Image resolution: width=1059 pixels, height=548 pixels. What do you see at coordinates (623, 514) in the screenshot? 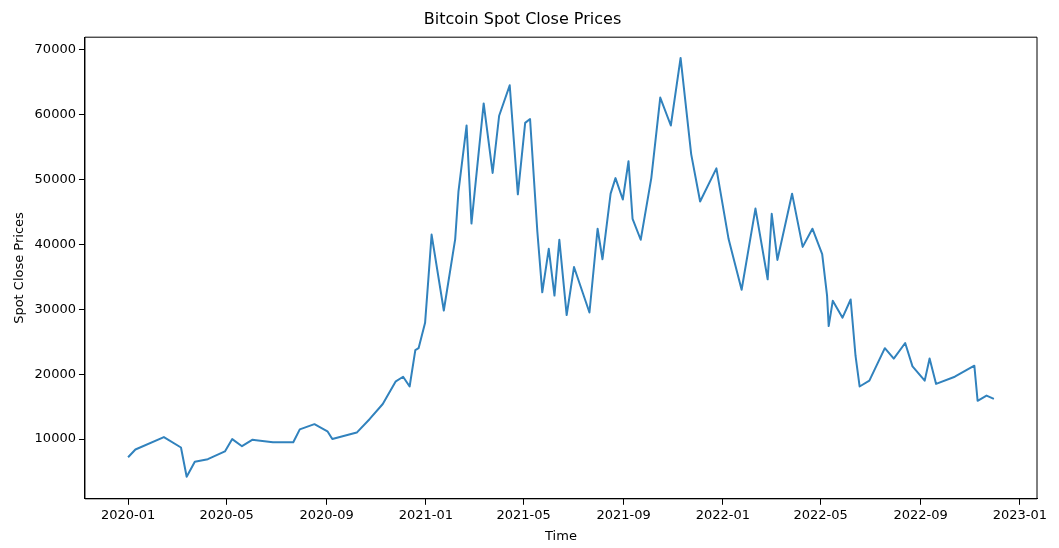
I see `x-tick-label: 2021-09` at bounding box center [623, 514].